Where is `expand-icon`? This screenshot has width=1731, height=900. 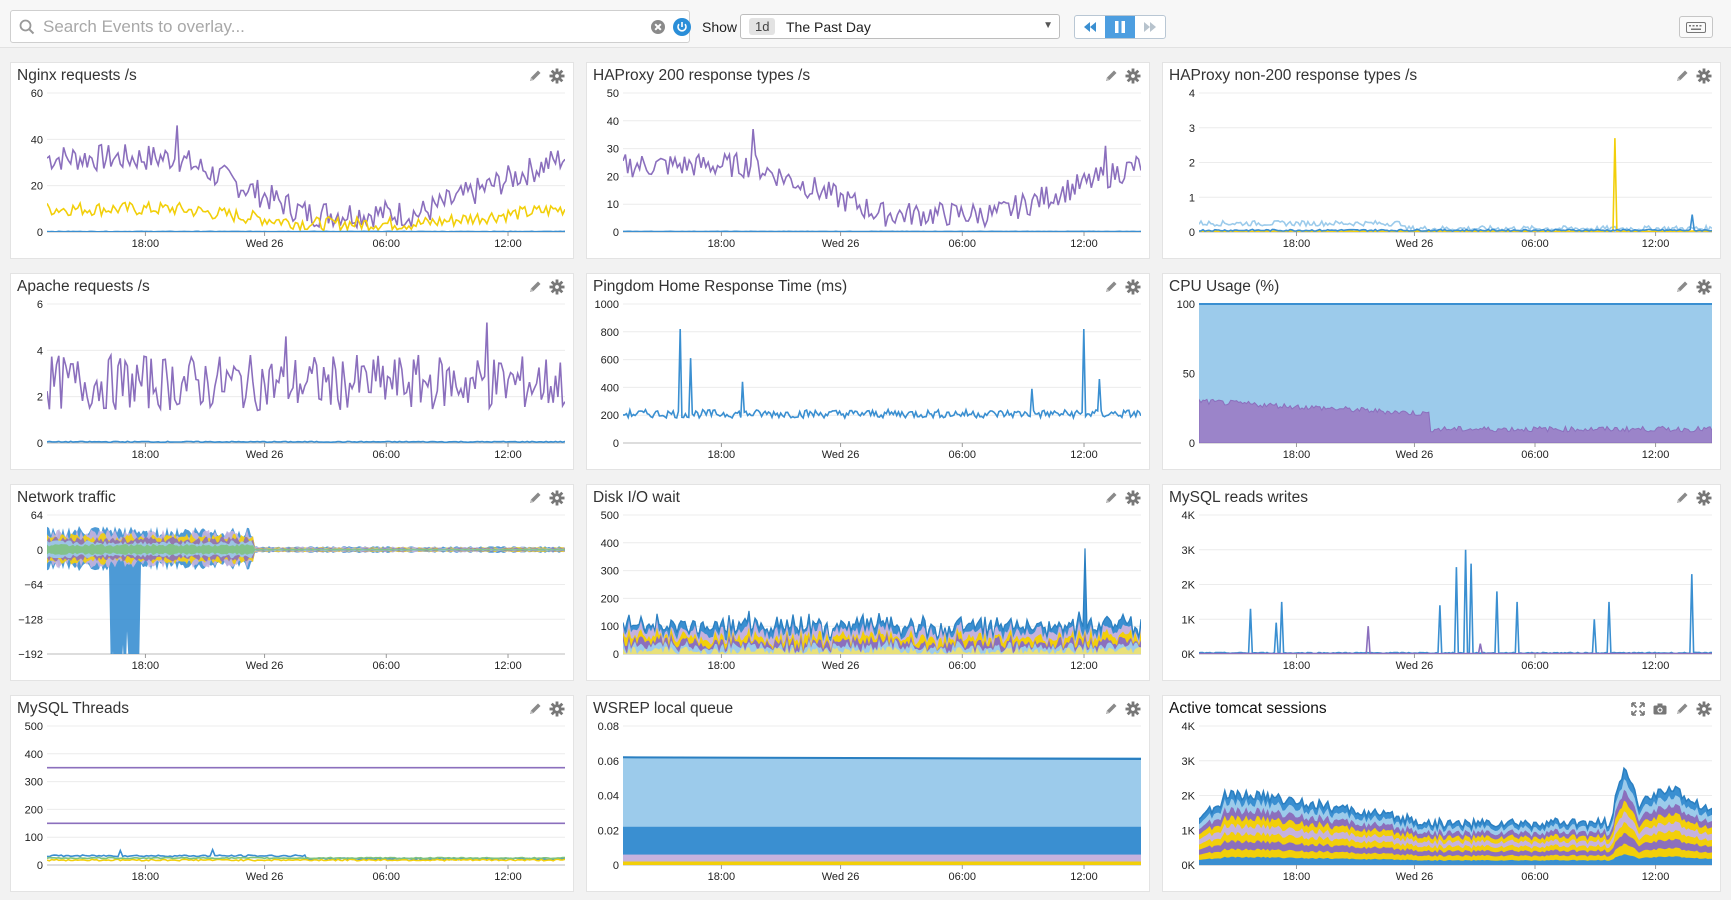
expand-icon is located at coordinates (1638, 709).